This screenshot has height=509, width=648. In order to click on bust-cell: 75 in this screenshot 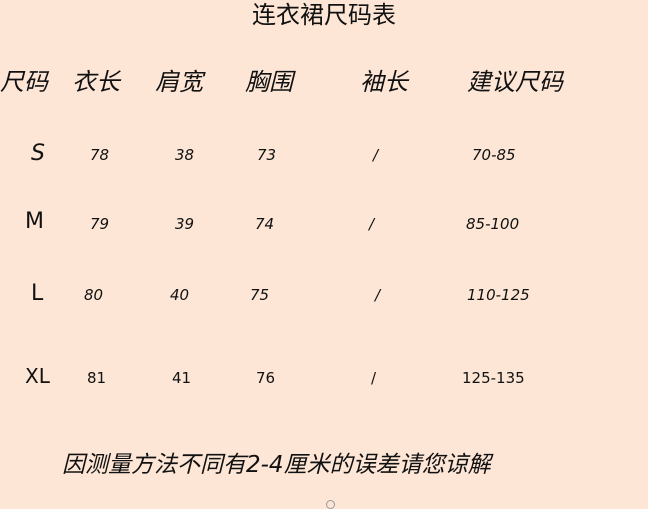, I will do `click(260, 295)`.